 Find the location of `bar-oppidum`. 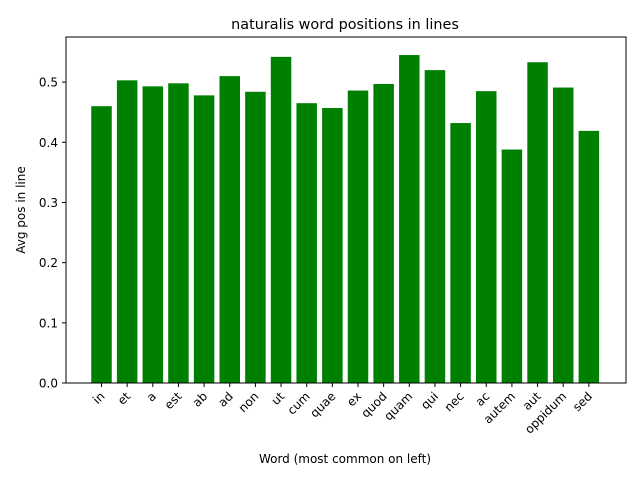

bar-oppidum is located at coordinates (563, 235).